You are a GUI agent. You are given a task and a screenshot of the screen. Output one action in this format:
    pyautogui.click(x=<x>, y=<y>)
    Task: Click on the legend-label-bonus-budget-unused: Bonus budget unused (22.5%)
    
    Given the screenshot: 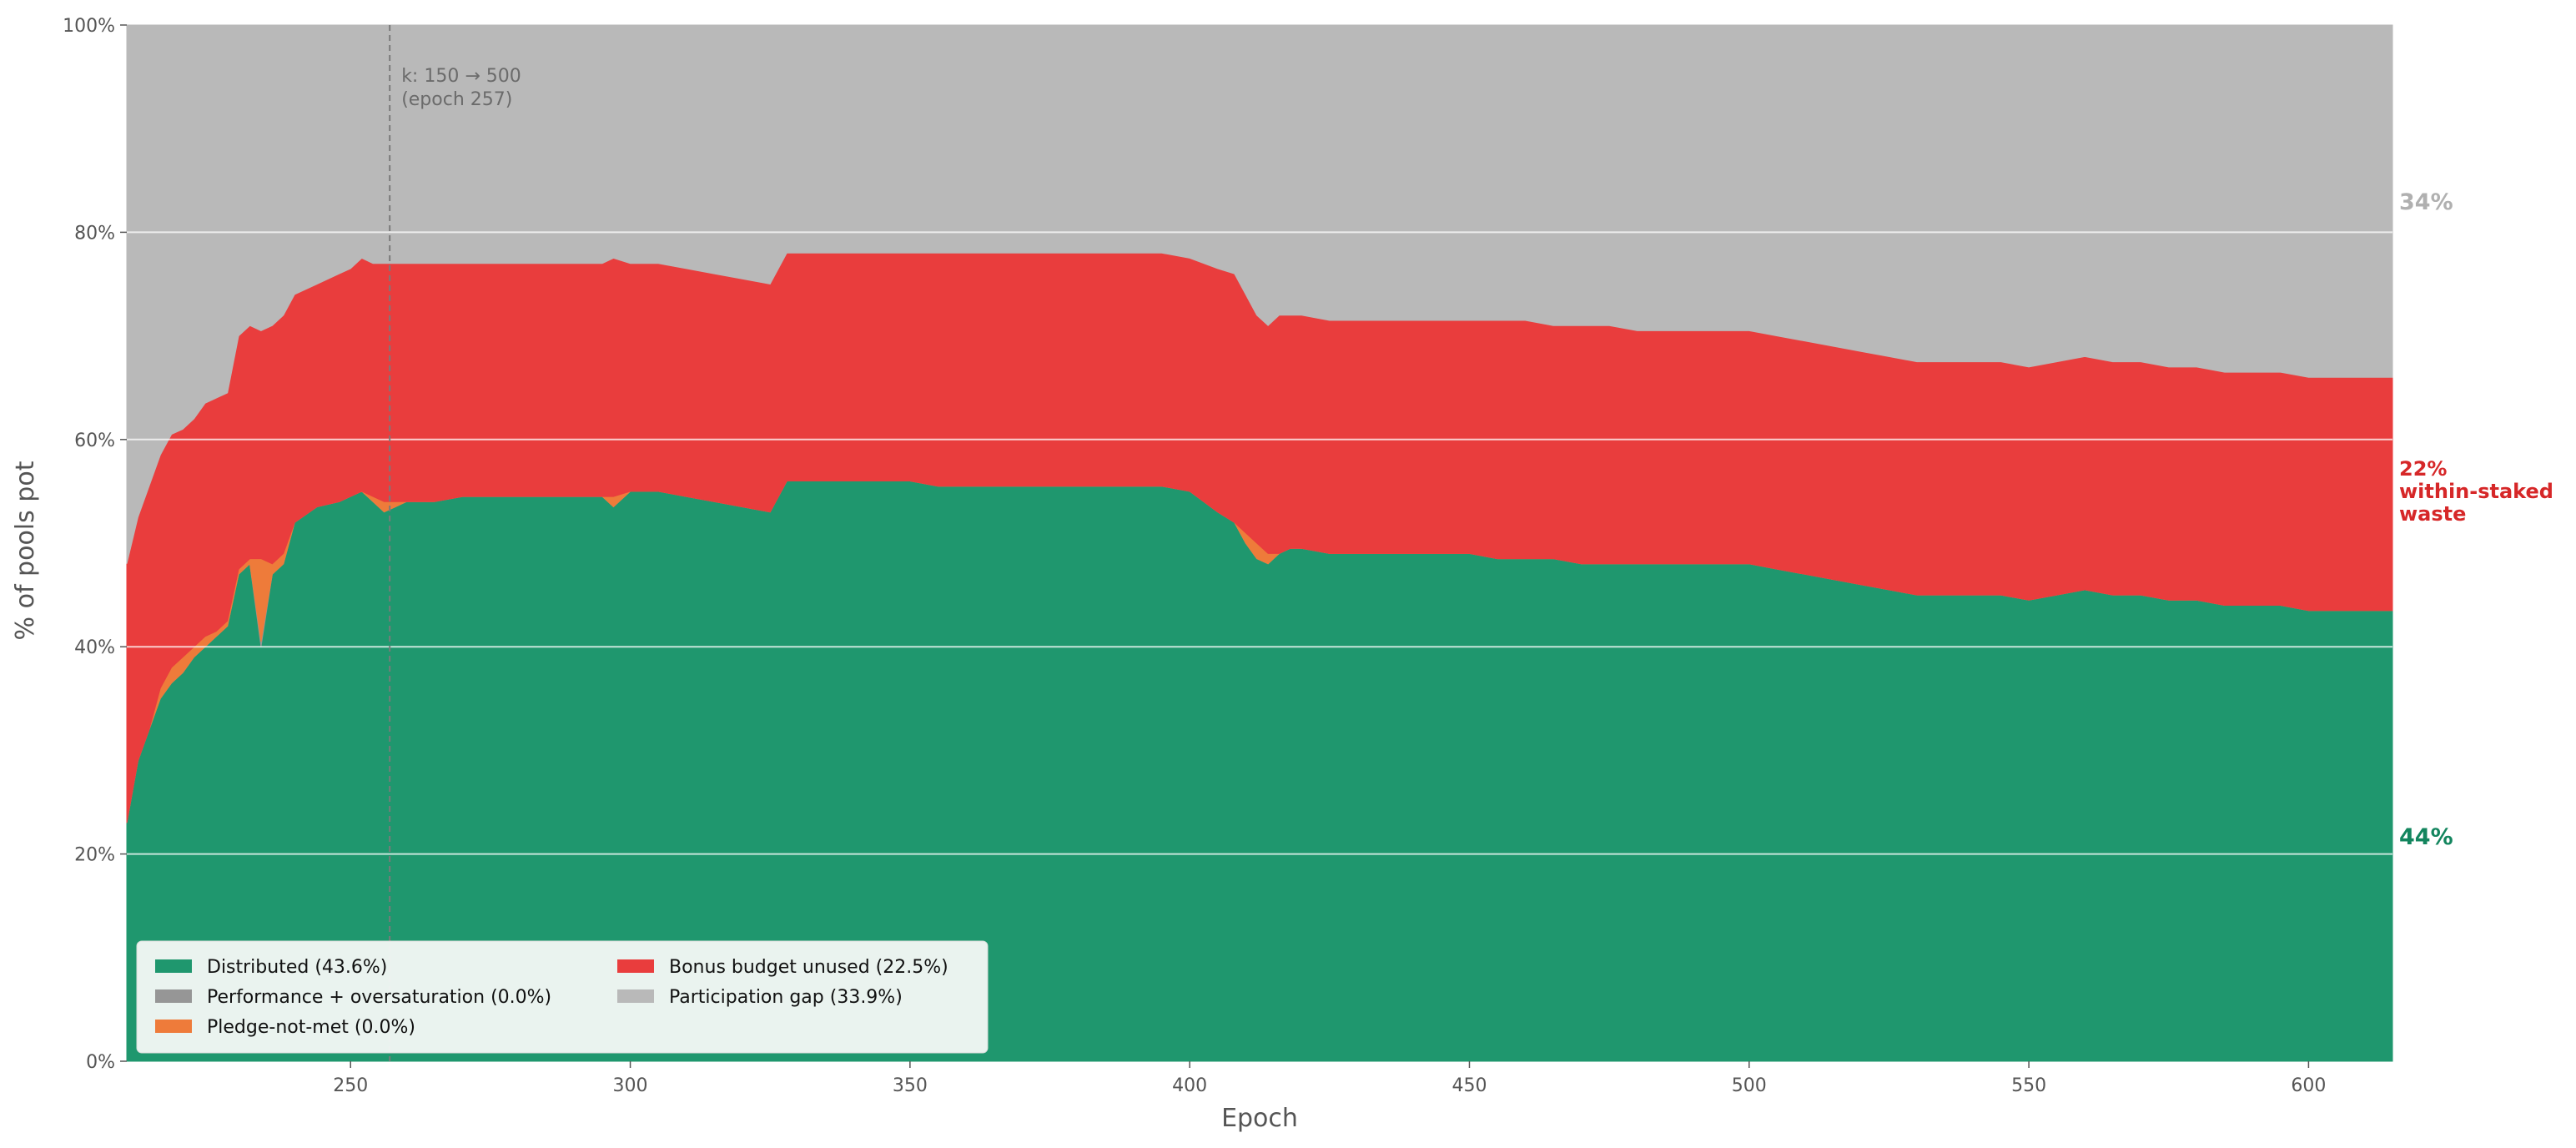 What is the action you would take?
    pyautogui.click(x=808, y=967)
    